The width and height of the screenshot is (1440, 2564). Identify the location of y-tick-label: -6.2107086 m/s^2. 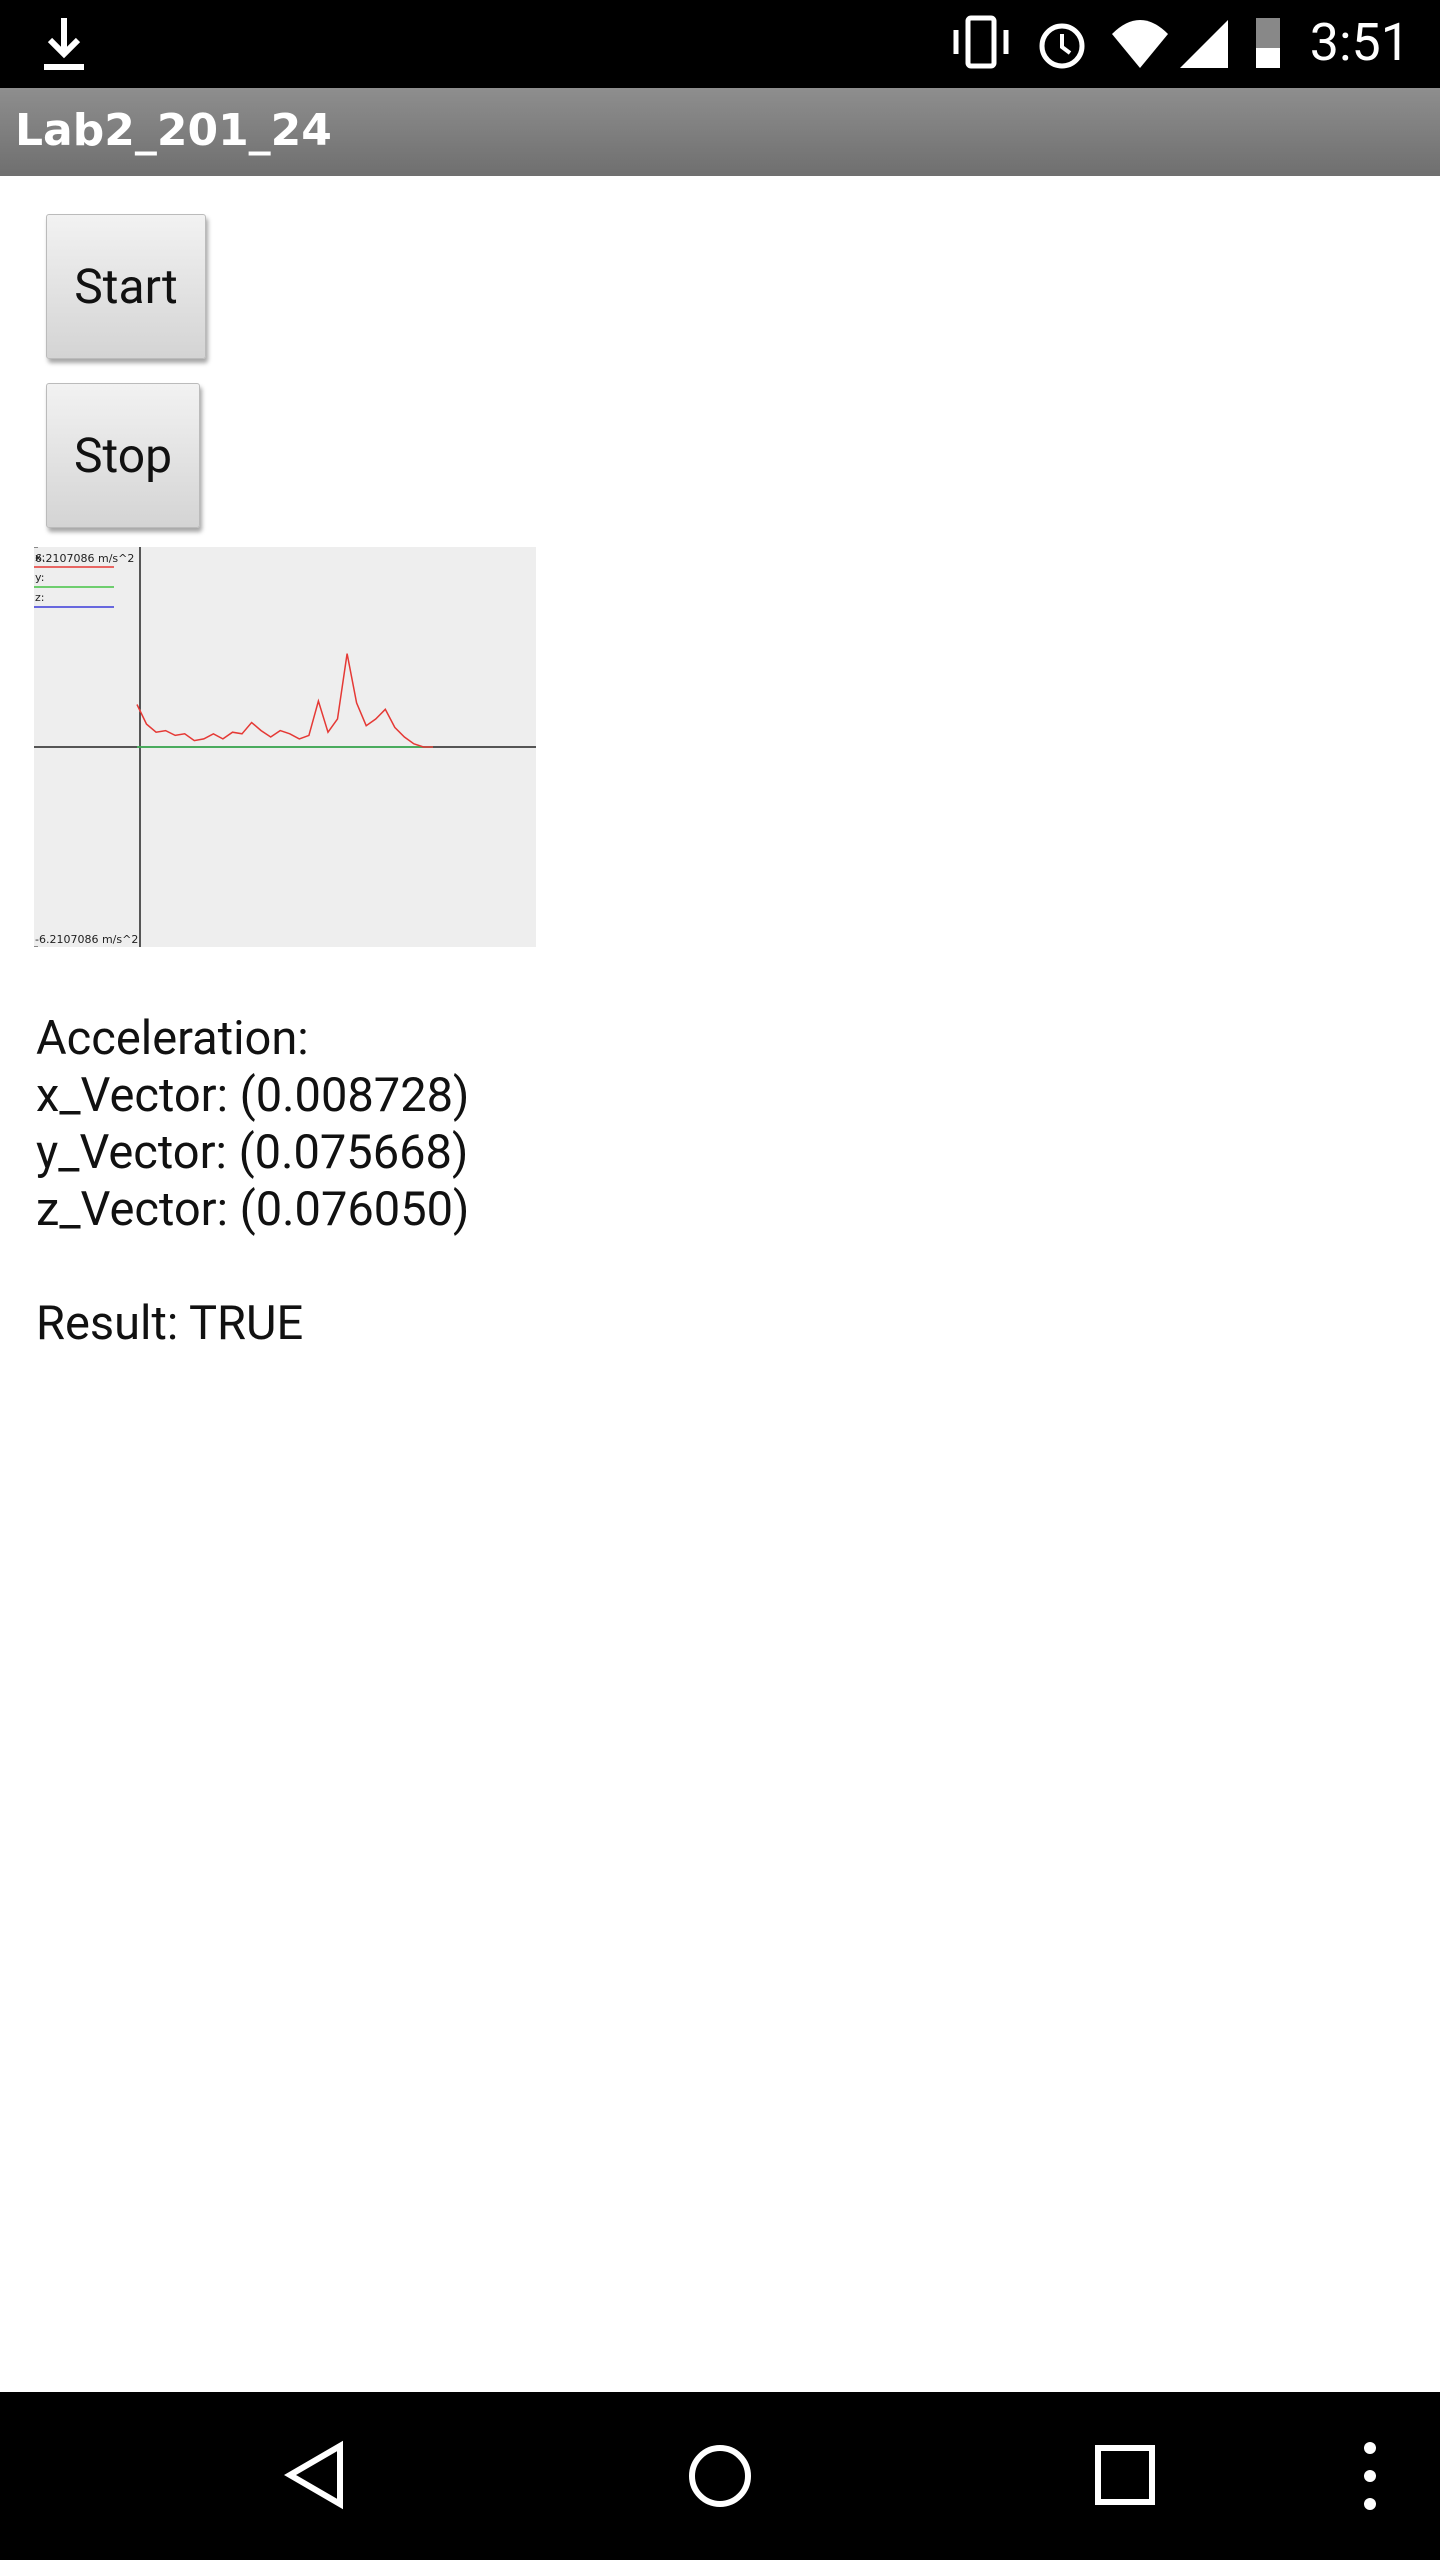
(86, 939).